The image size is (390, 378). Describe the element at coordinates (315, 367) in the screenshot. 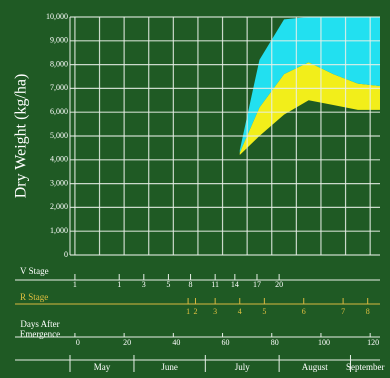

I see `month-label: August` at that location.